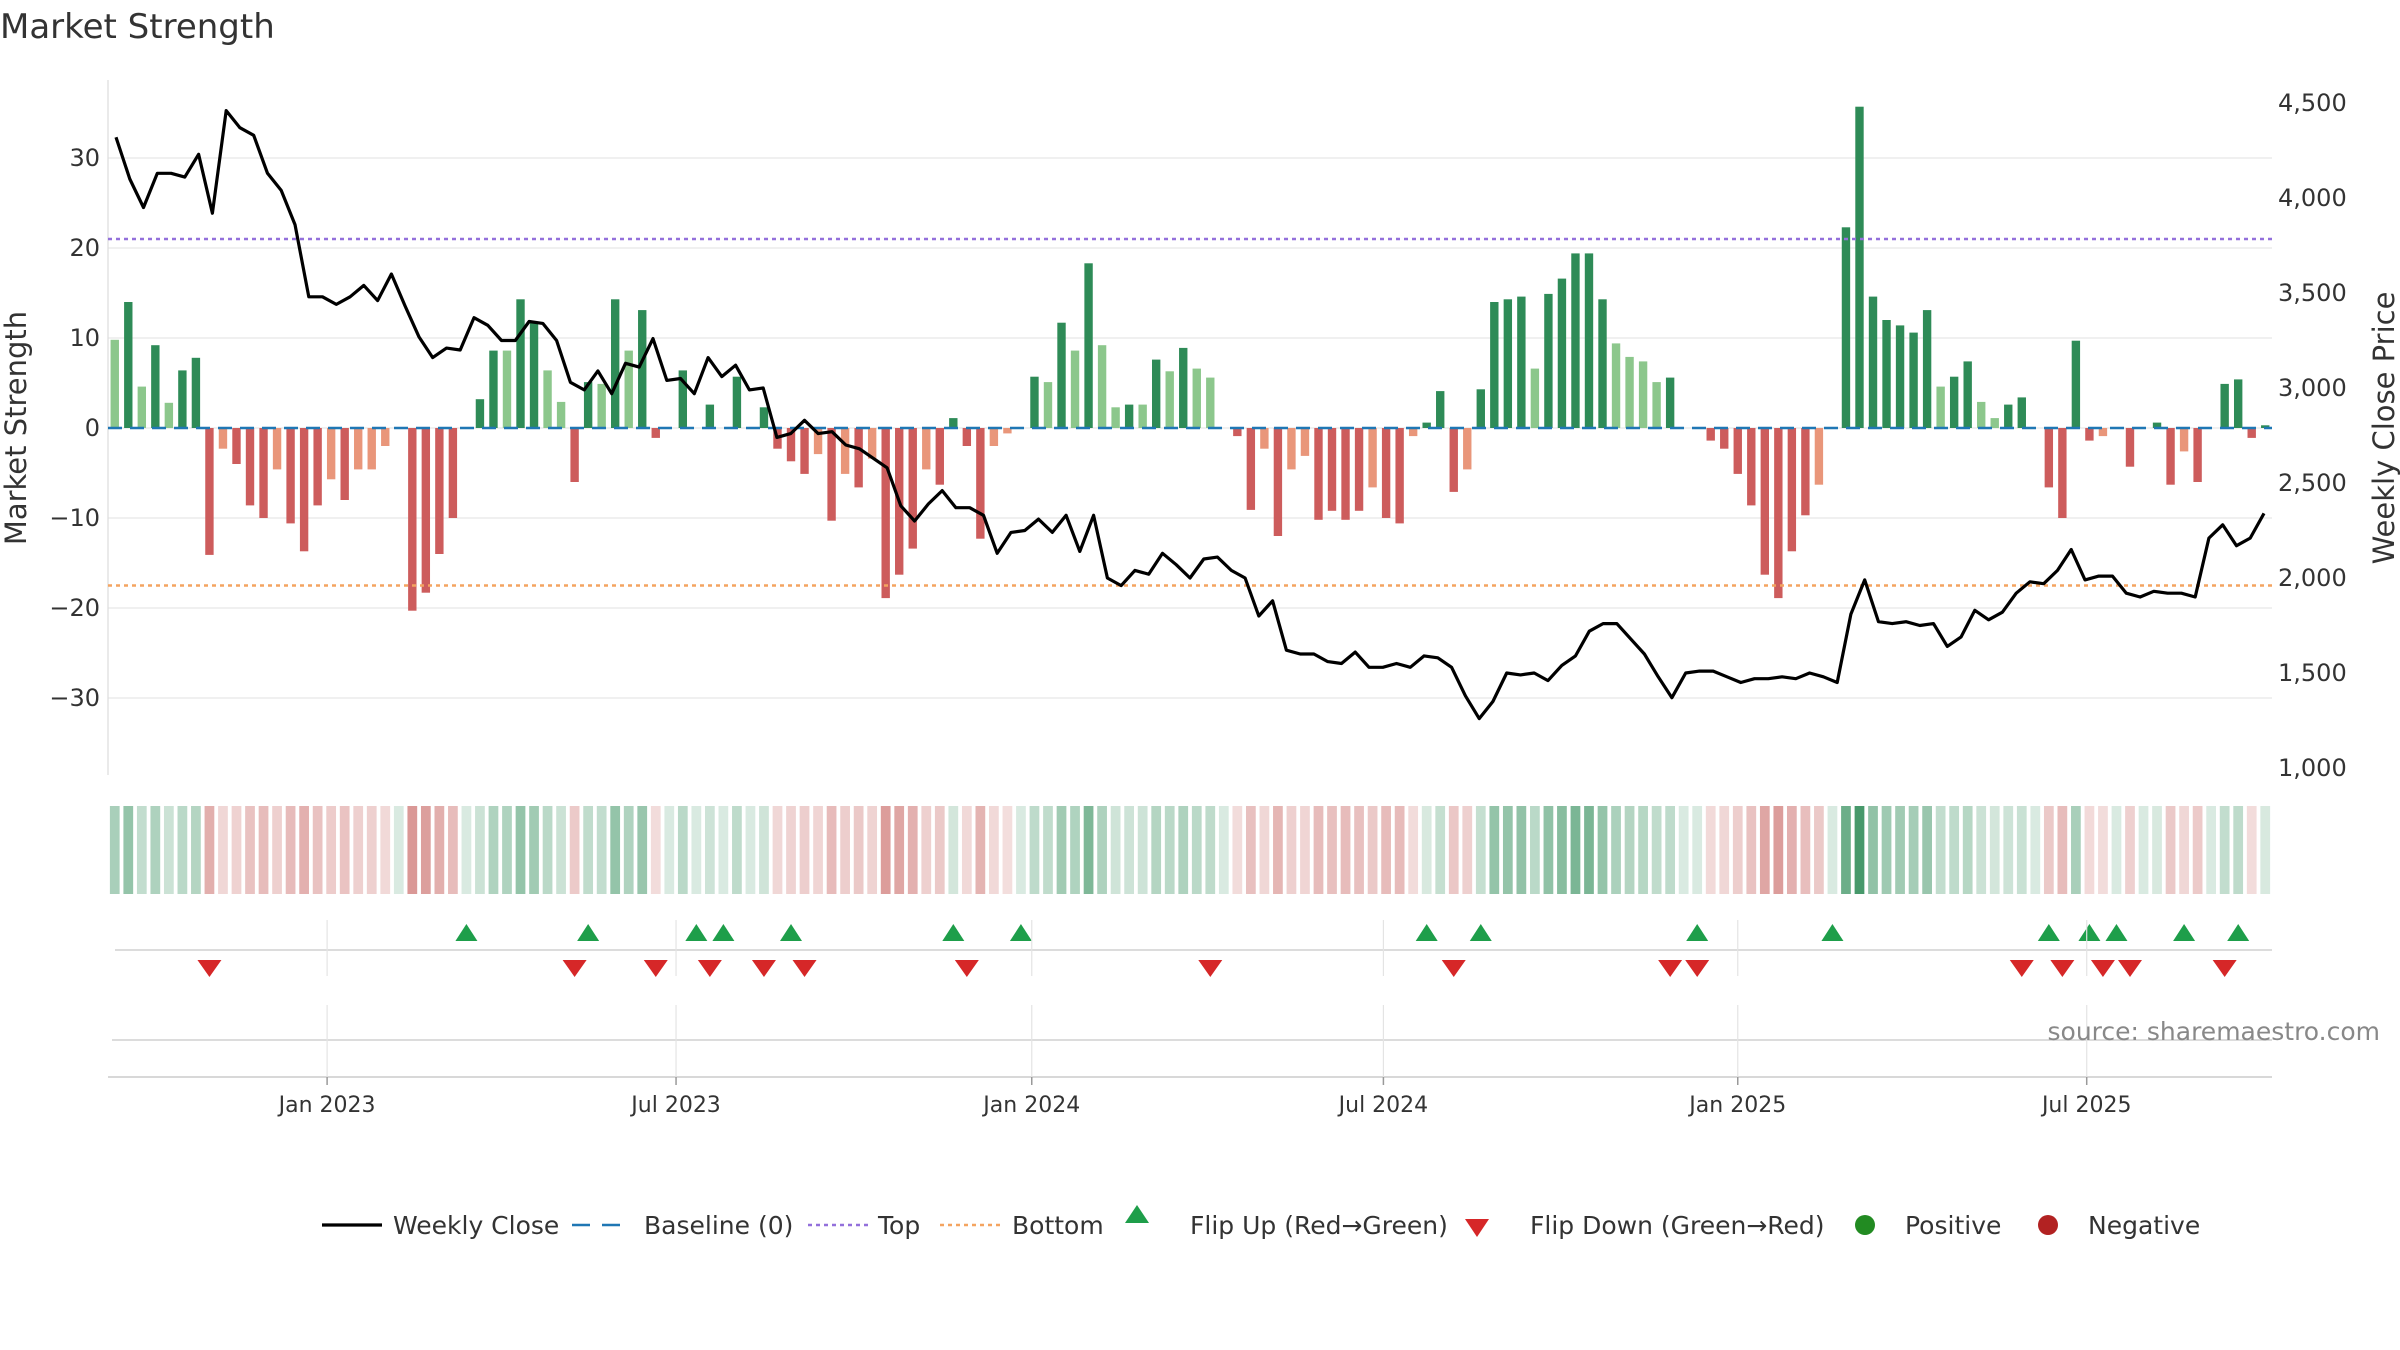  I want to click on x-tick-label: Jan 2023, so click(326, 1105).